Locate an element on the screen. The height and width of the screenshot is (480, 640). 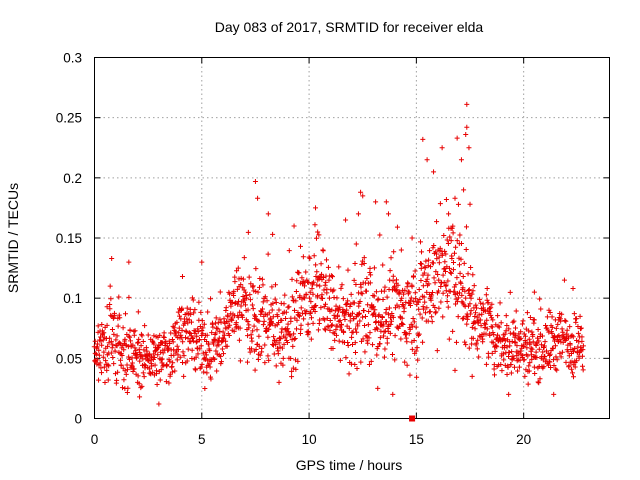
data-point-marker is located at coordinates (412, 418).